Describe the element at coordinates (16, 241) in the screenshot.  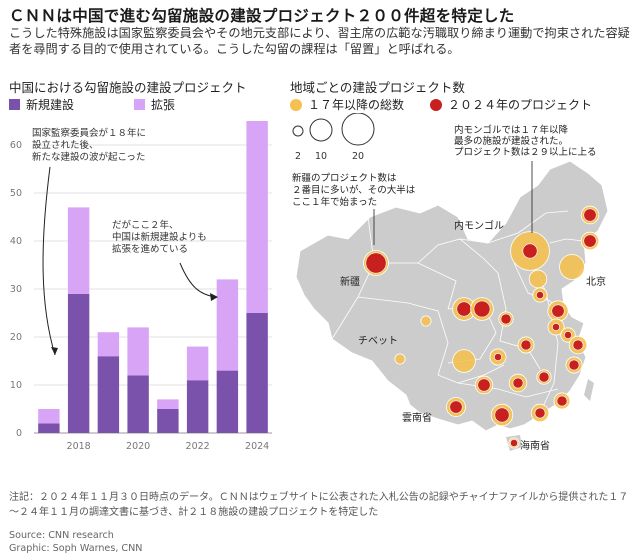
I see `y-tick-label-40: 40` at that location.